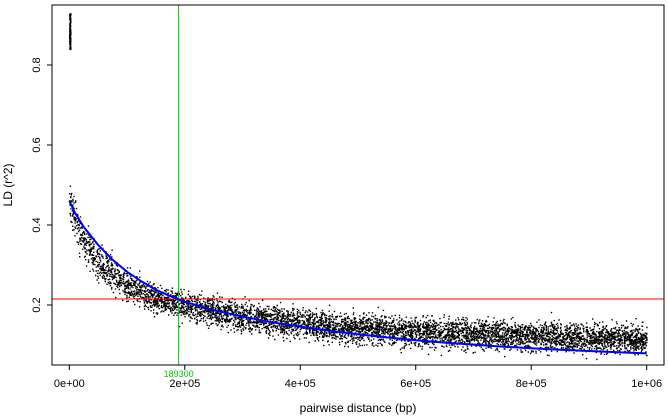 The image size is (668, 418). I want to click on x-tick-label: 4e+05, so click(300, 384).